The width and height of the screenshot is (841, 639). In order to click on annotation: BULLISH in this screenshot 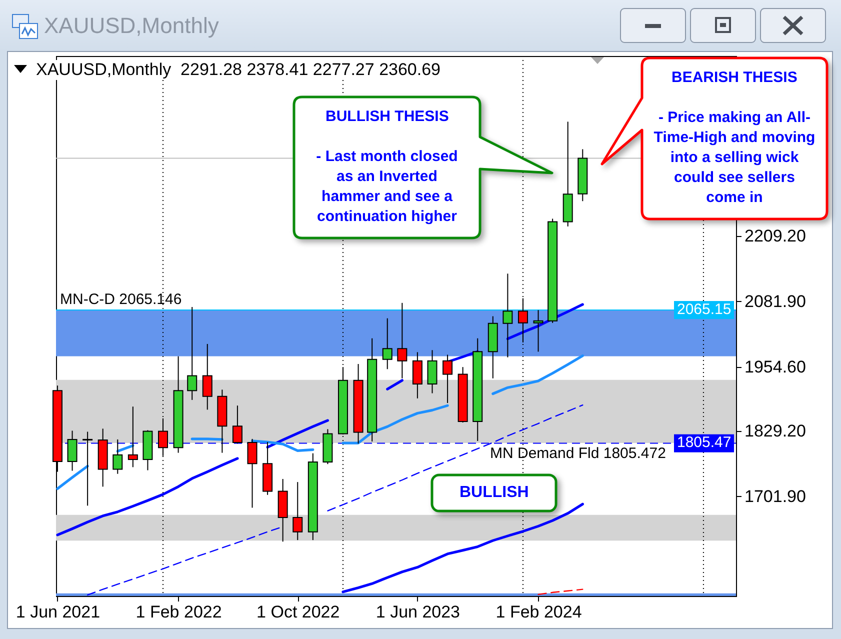, I will do `click(494, 493)`.